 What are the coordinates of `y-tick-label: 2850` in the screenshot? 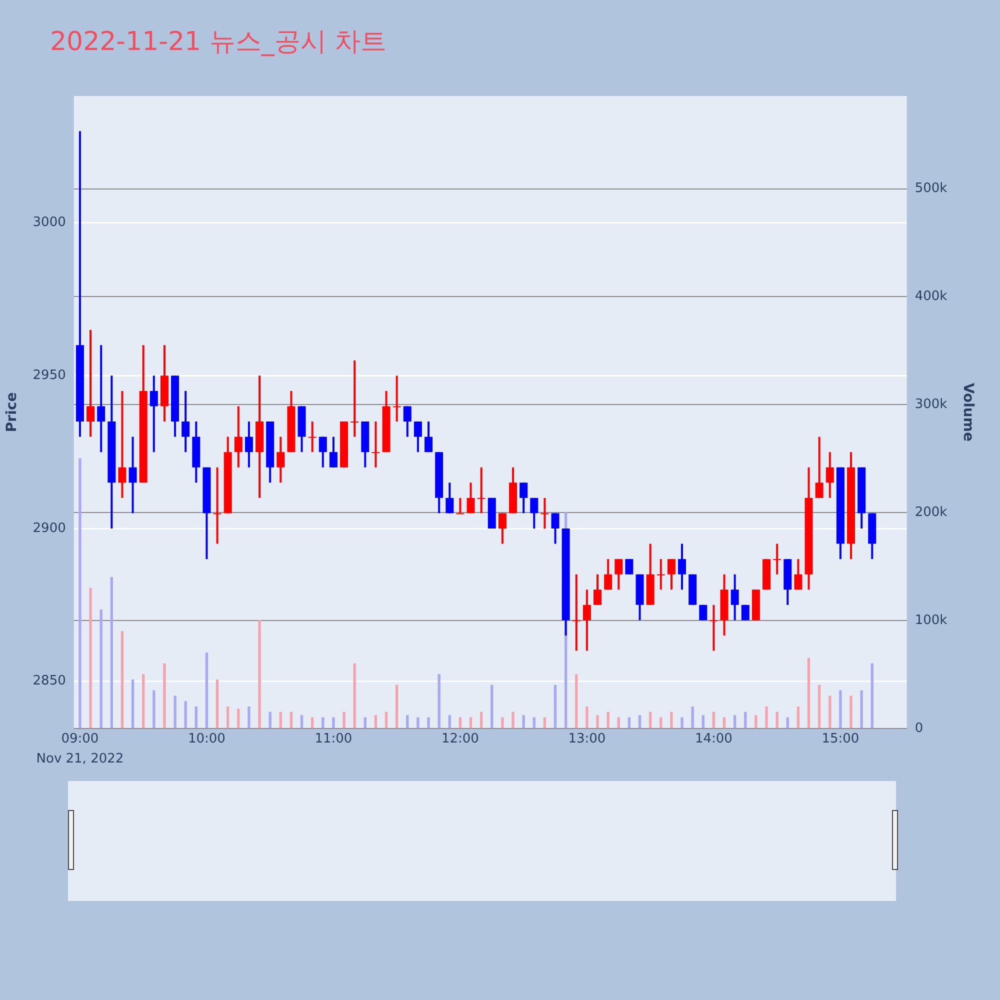 It's located at (49, 681).